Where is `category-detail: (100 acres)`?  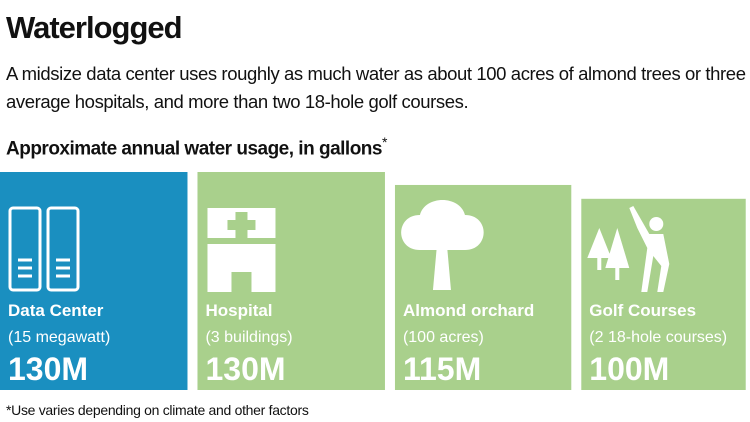
category-detail: (100 acres) is located at coordinates (443, 337).